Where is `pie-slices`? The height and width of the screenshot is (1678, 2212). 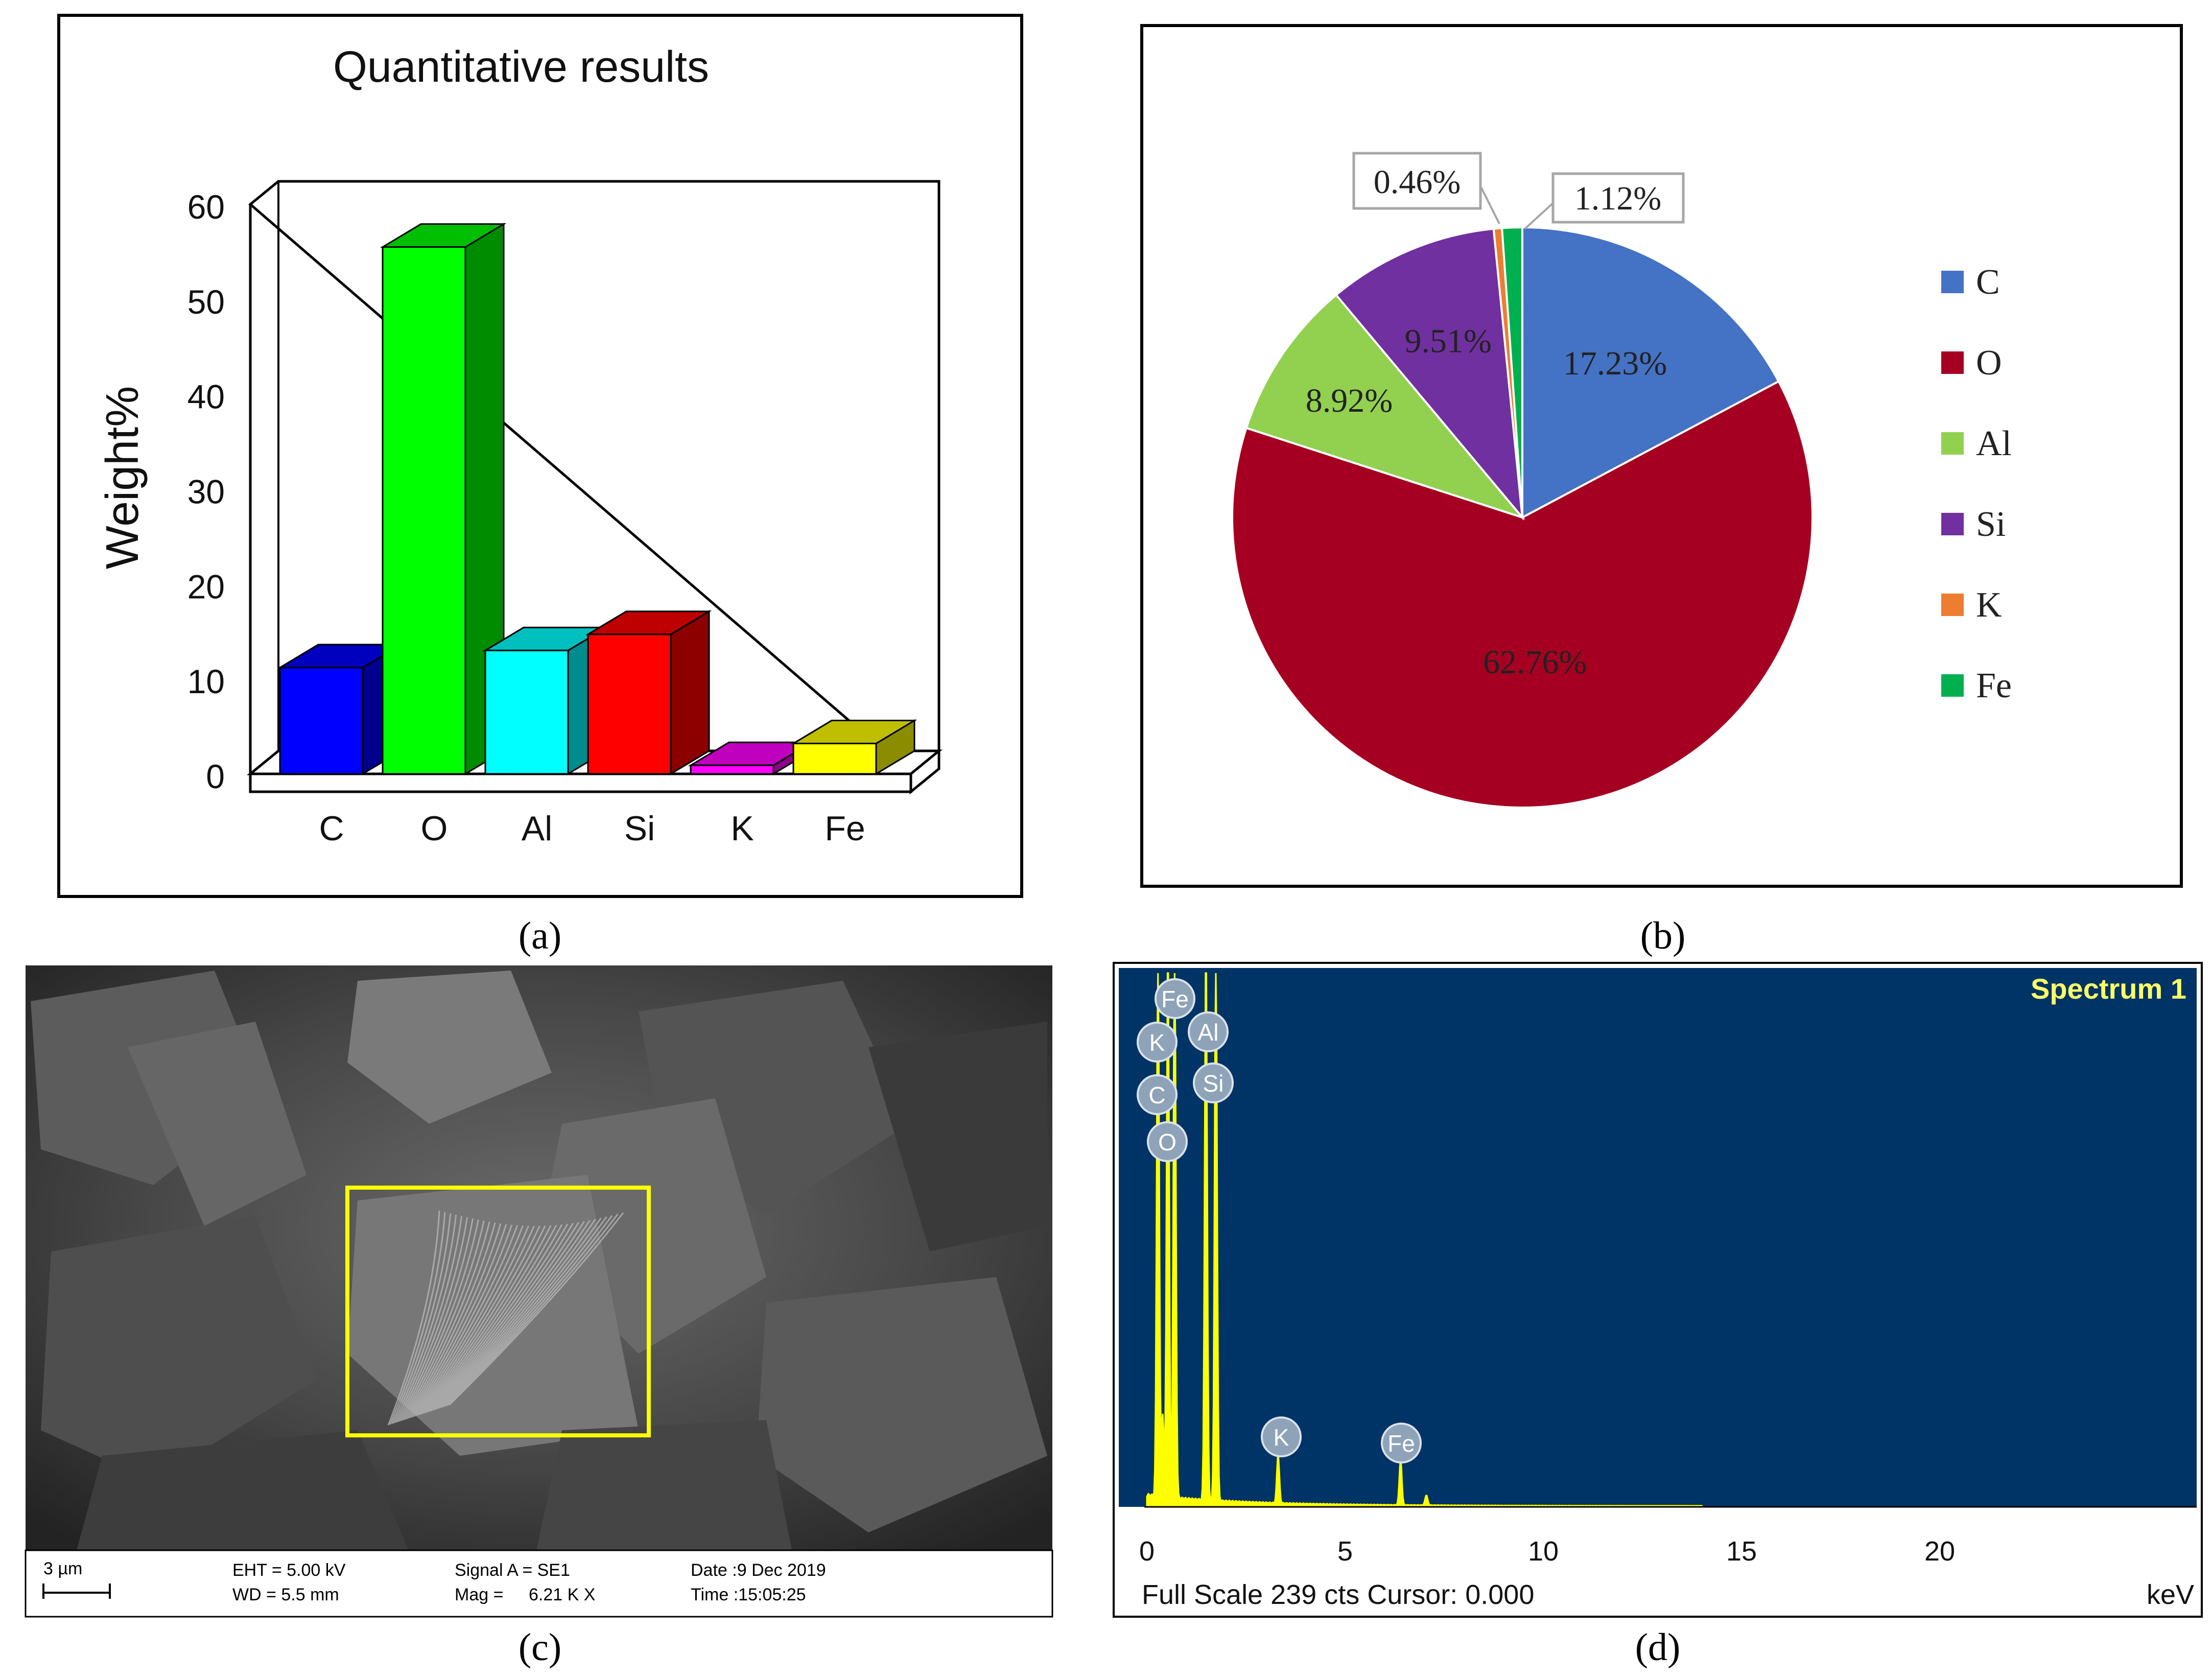 pie-slices is located at coordinates (1522, 517).